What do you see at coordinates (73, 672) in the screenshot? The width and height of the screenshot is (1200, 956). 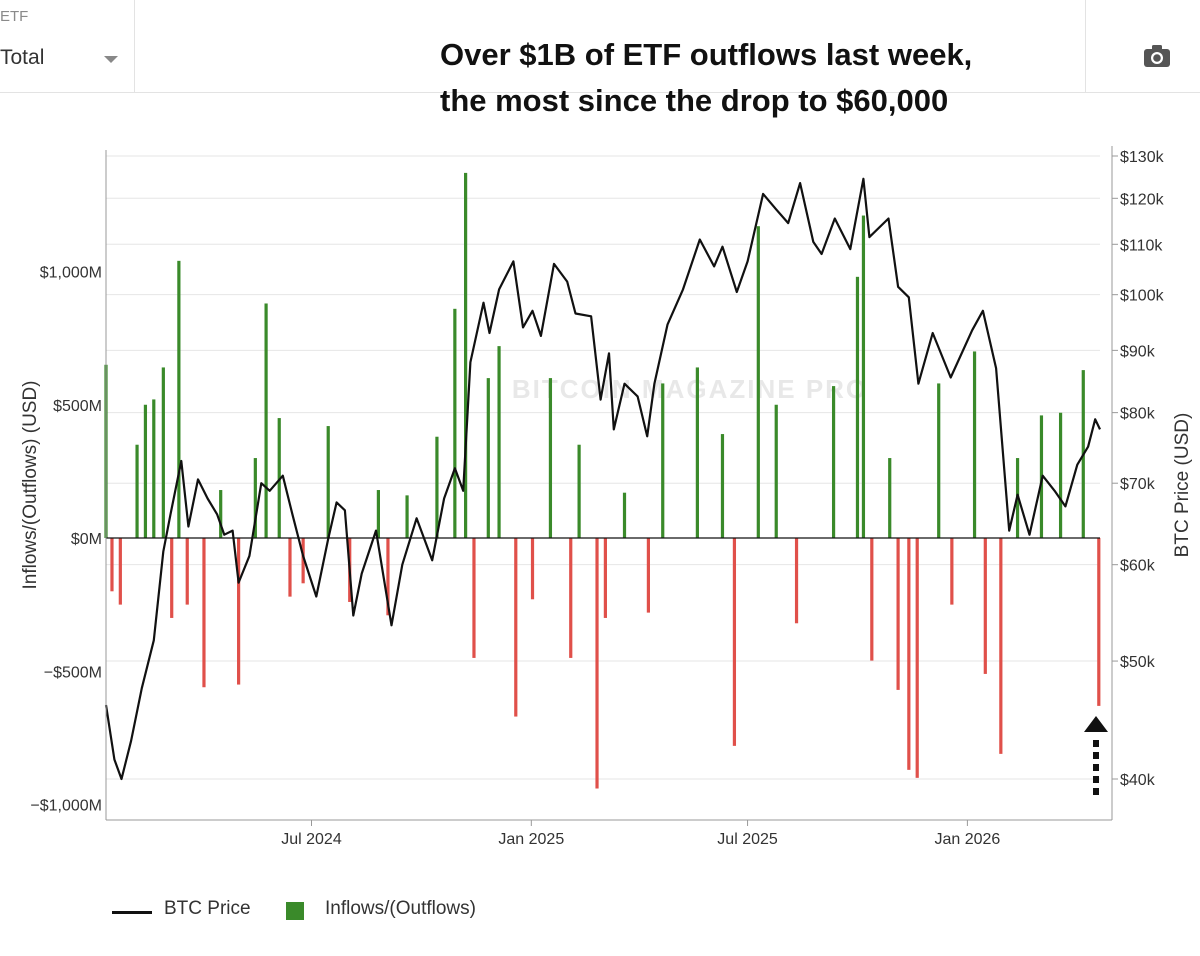 I see `y-tick-label: −$500M` at bounding box center [73, 672].